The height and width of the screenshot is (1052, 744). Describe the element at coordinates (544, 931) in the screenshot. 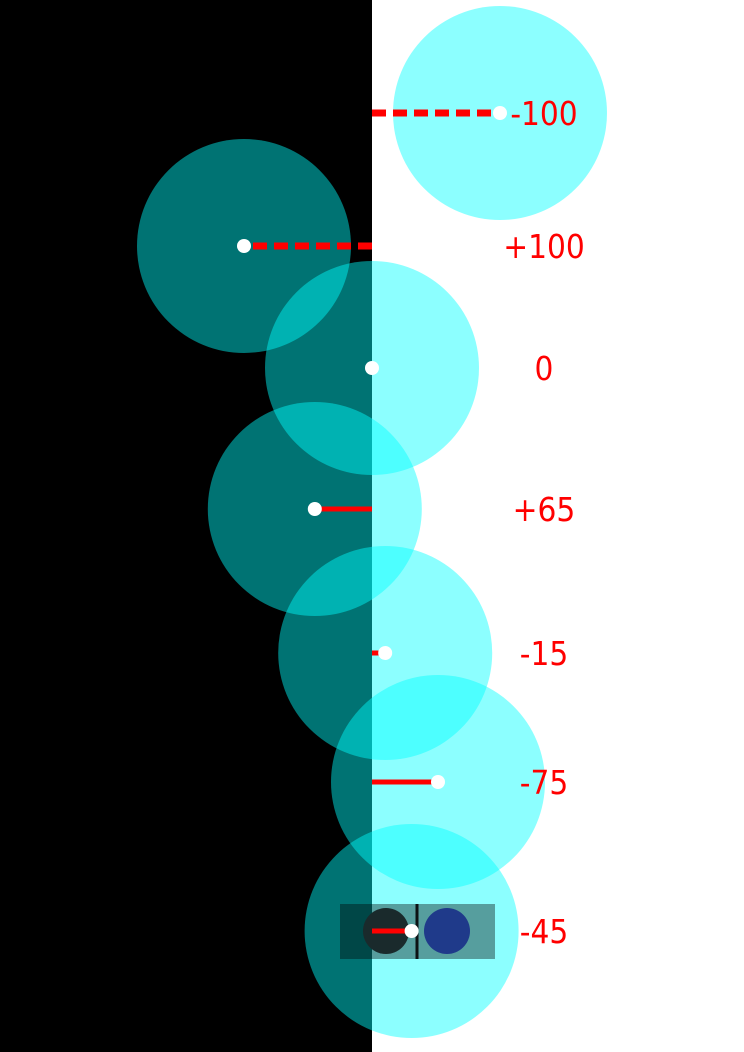

I see `value-label-6: -45` at that location.